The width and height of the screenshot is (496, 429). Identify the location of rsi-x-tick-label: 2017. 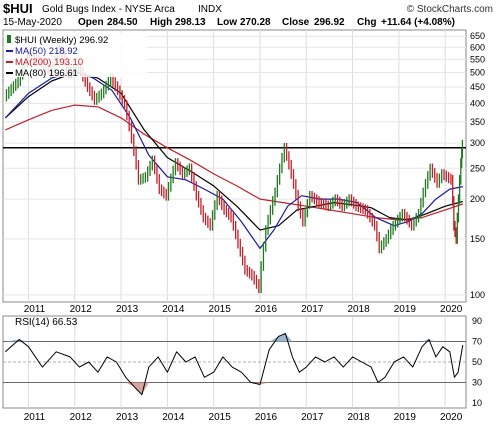
(312, 417).